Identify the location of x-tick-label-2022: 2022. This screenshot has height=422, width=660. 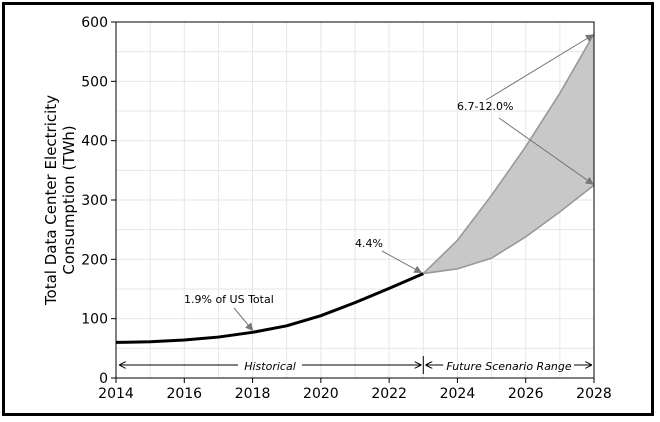
(389, 394).